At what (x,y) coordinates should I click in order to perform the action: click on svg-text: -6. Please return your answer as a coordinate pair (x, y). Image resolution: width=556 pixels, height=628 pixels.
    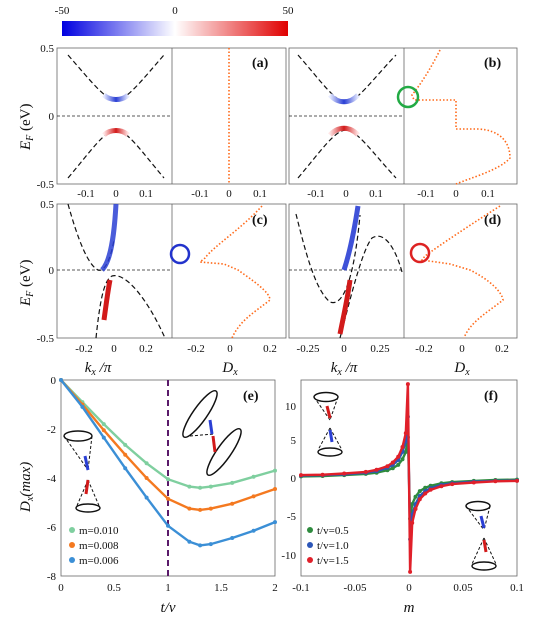
    Looking at the image, I should click on (52, 528).